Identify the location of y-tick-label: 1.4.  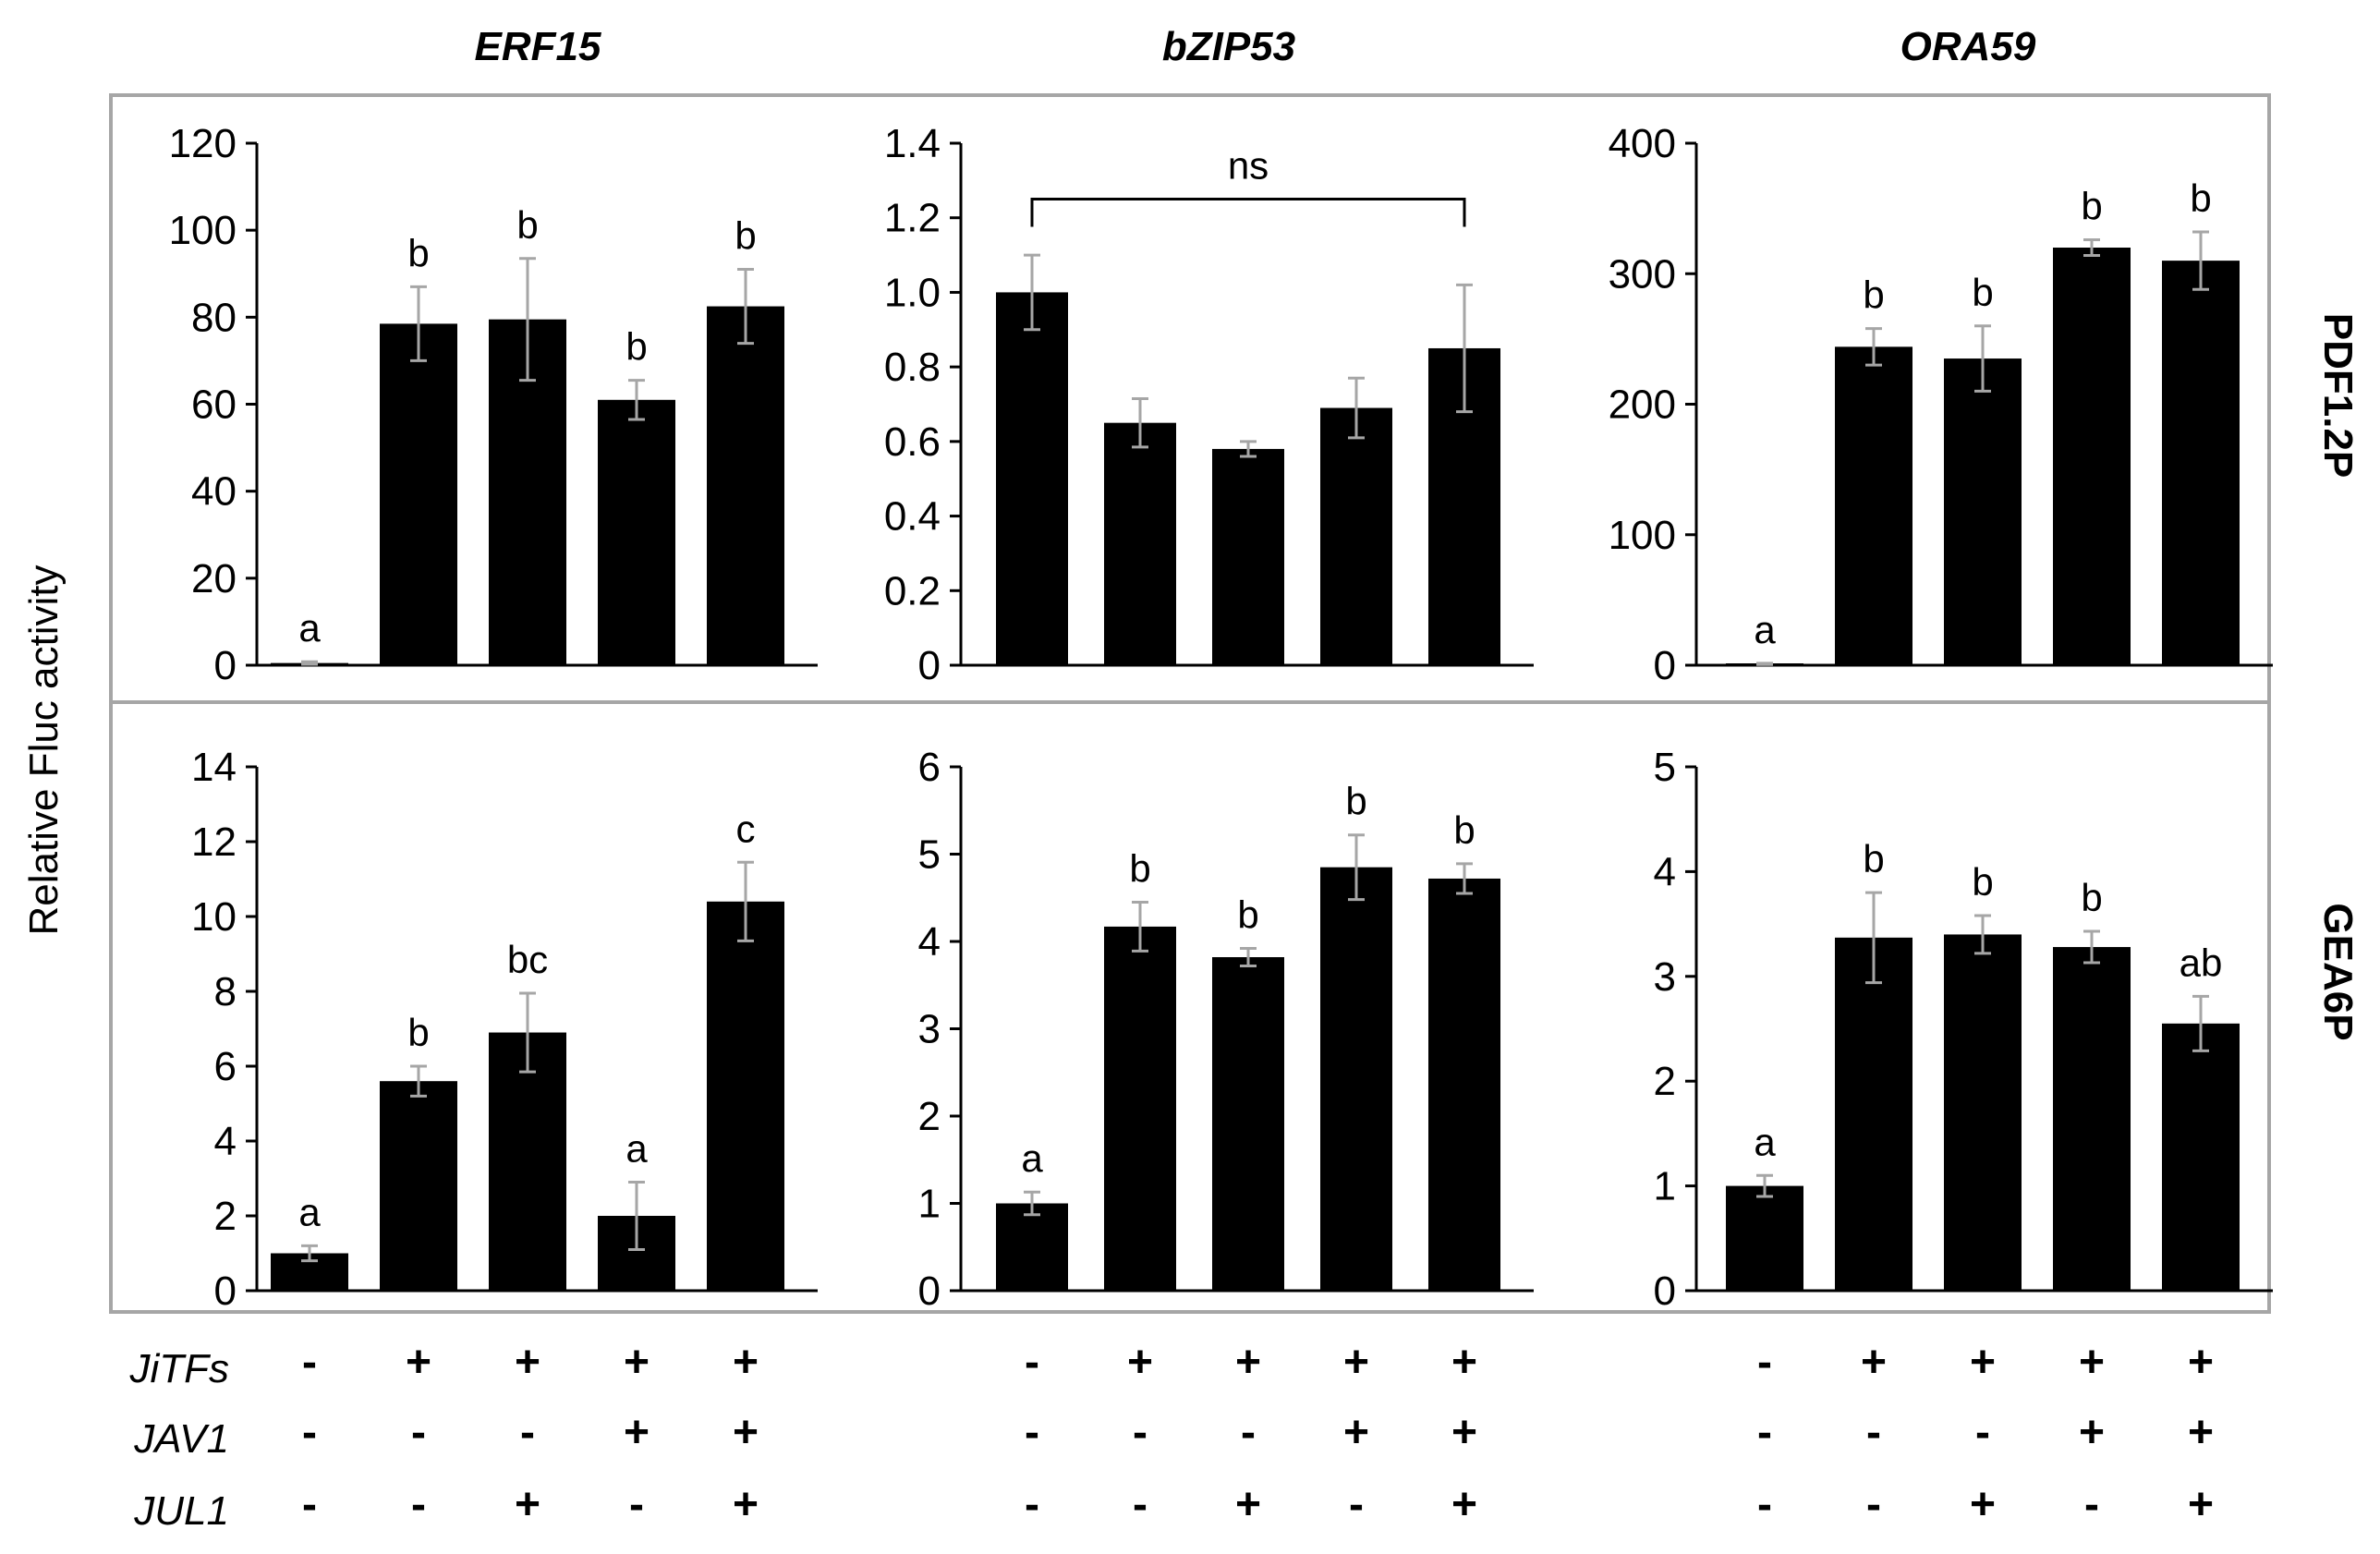
(912, 143).